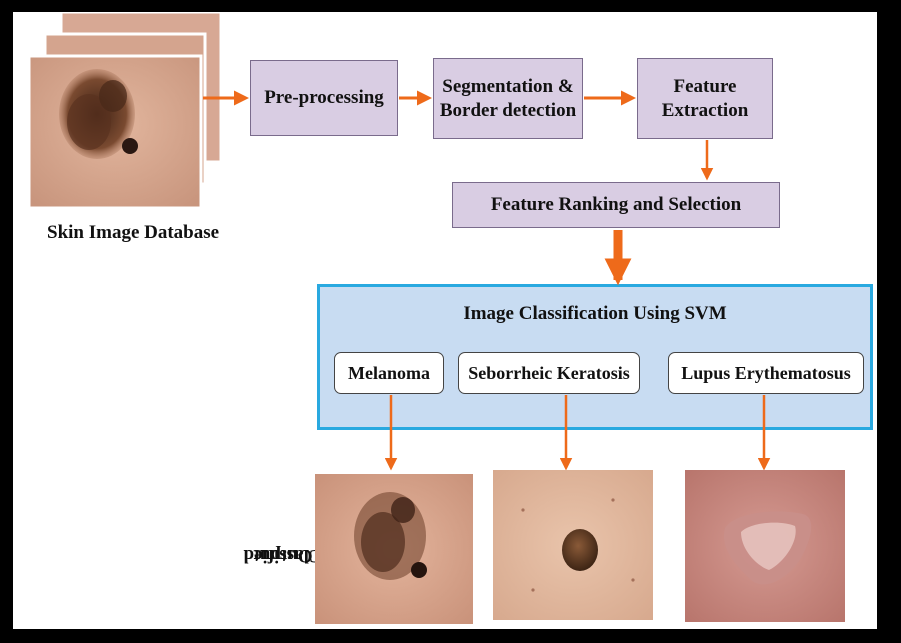  Describe the element at coordinates (705, 98) in the screenshot. I see `feature-extraction-box: Feature Extraction` at that location.